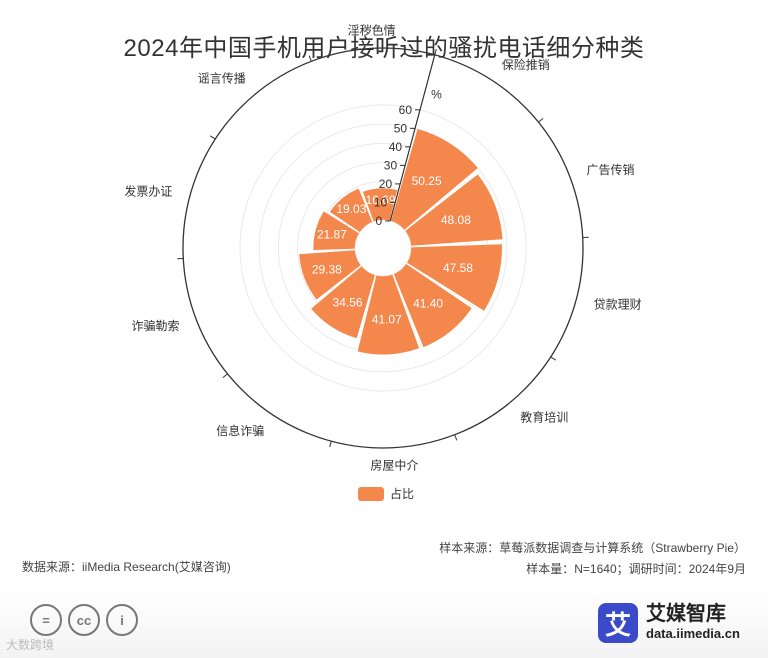 This screenshot has height=658, width=768. Describe the element at coordinates (348, 303) in the screenshot. I see `value-label: 34.56` at that location.